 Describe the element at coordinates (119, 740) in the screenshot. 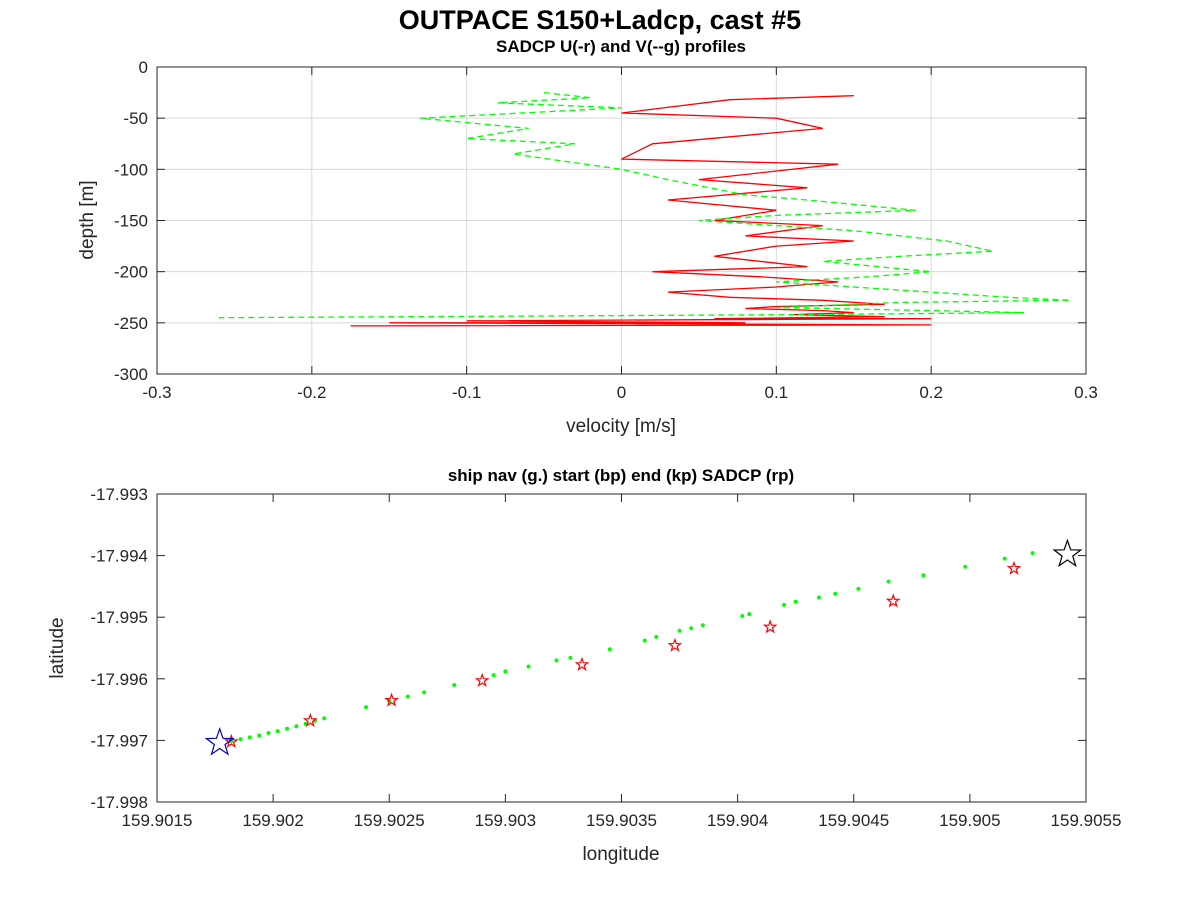

I see `ship-nav-ytick-label: -17.997` at that location.